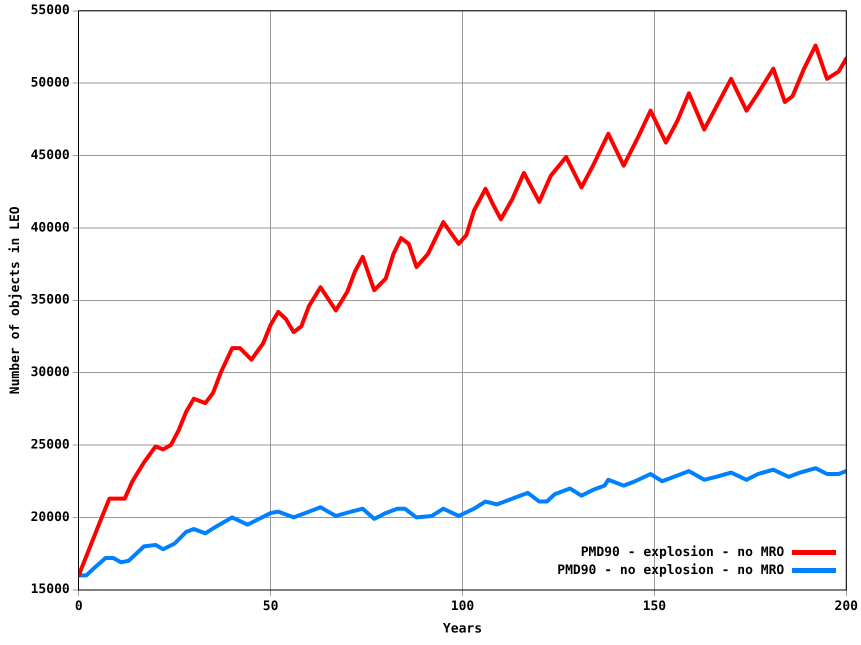 The width and height of the screenshot is (861, 645). What do you see at coordinates (50, 590) in the screenshot?
I see `y-tick-label: 15000` at bounding box center [50, 590].